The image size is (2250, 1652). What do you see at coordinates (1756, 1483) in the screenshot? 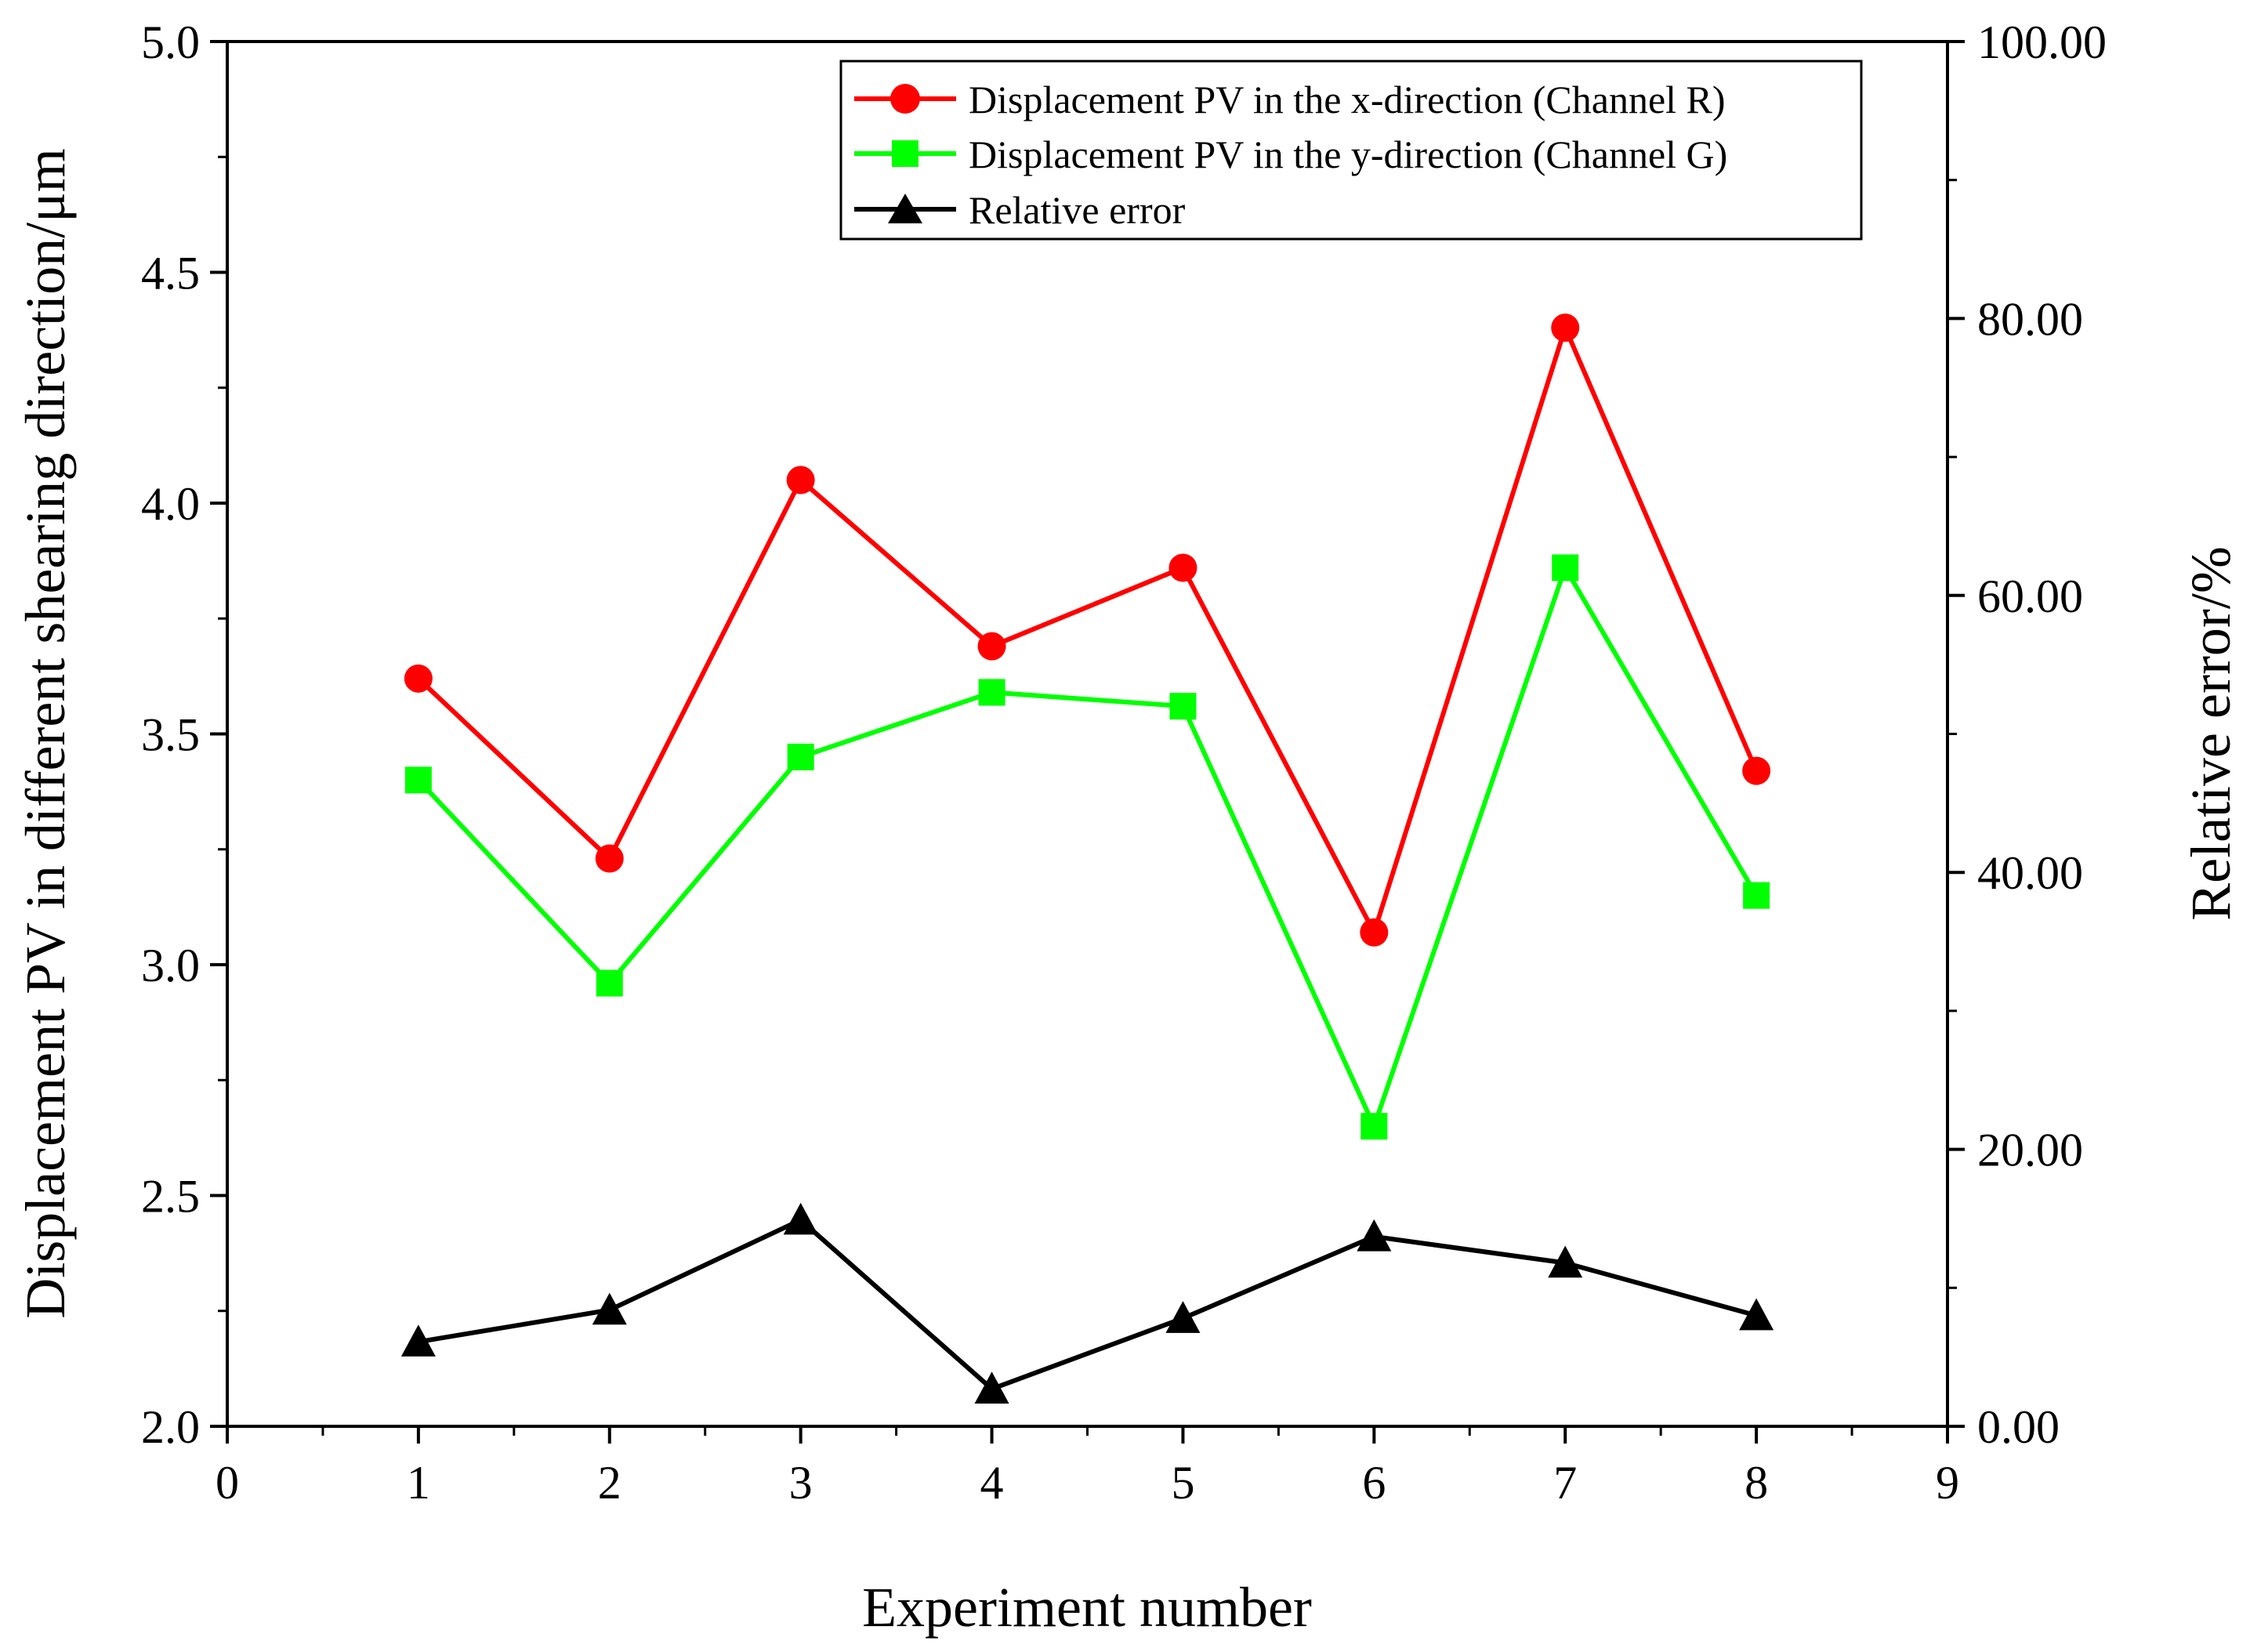
I see `x-tick-label-8: 8` at bounding box center [1756, 1483].